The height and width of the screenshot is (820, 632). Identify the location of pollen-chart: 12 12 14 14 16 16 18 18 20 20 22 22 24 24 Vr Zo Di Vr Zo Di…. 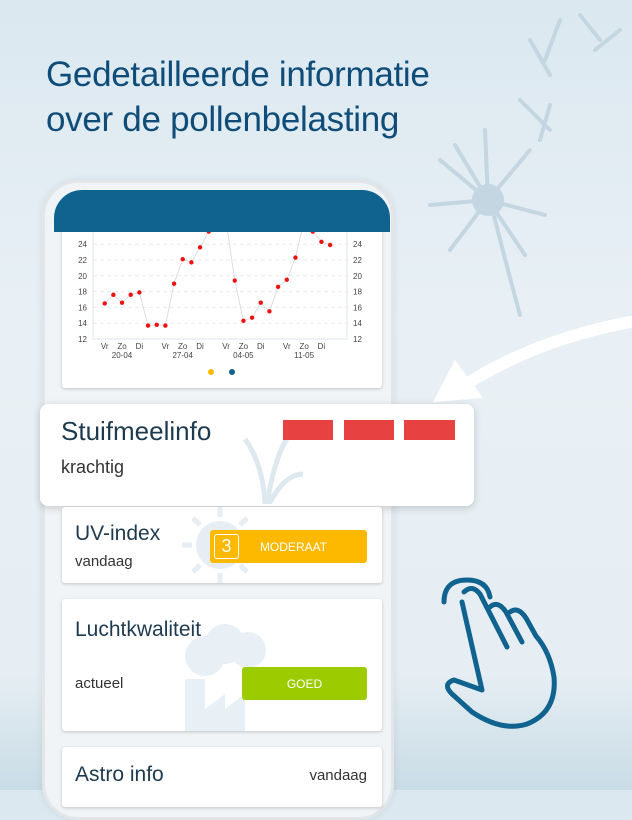
(220, 303).